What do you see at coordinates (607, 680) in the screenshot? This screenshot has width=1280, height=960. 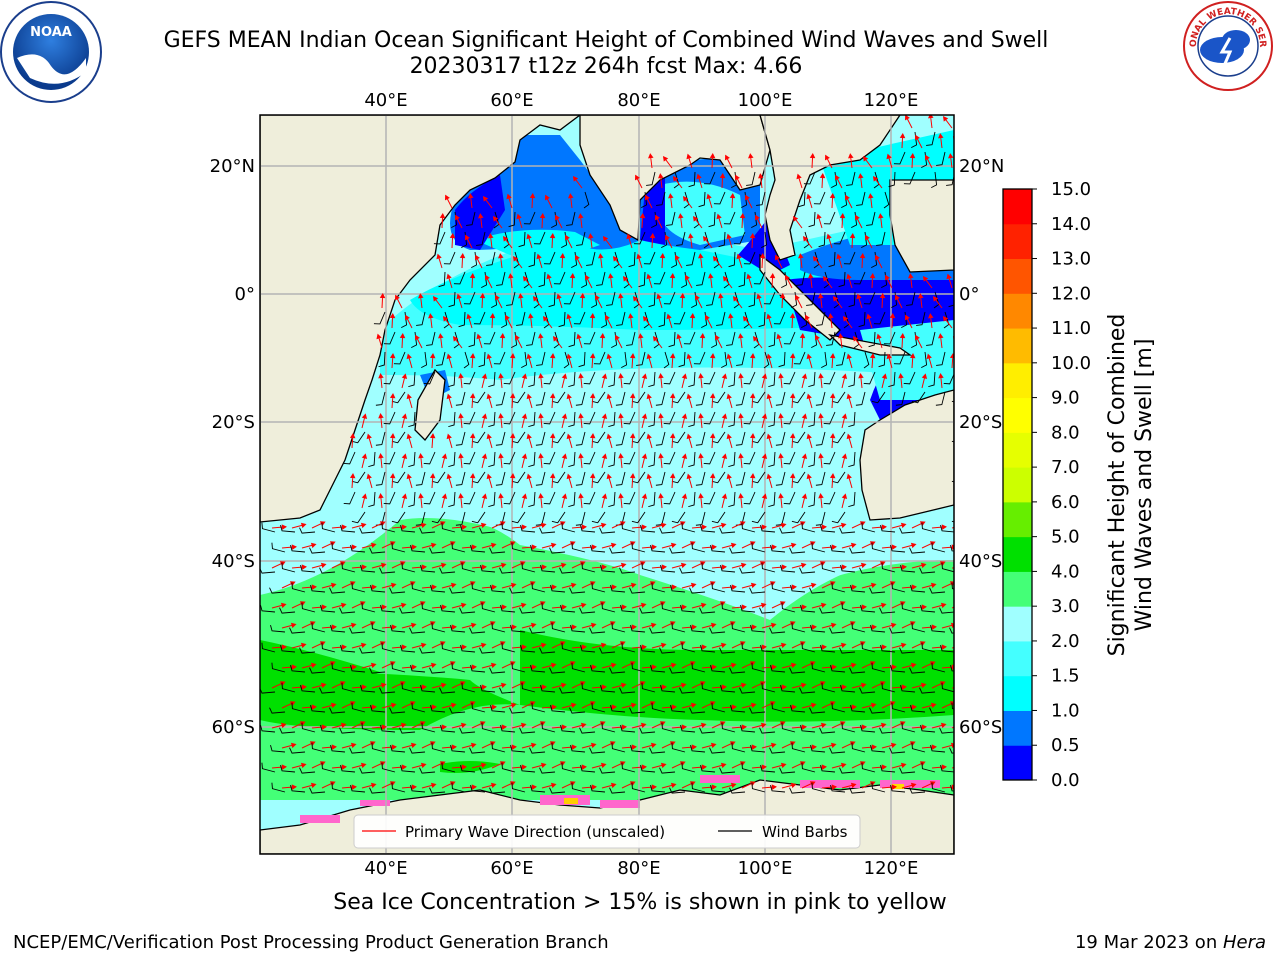 I see `band-4to5m-core` at bounding box center [607, 680].